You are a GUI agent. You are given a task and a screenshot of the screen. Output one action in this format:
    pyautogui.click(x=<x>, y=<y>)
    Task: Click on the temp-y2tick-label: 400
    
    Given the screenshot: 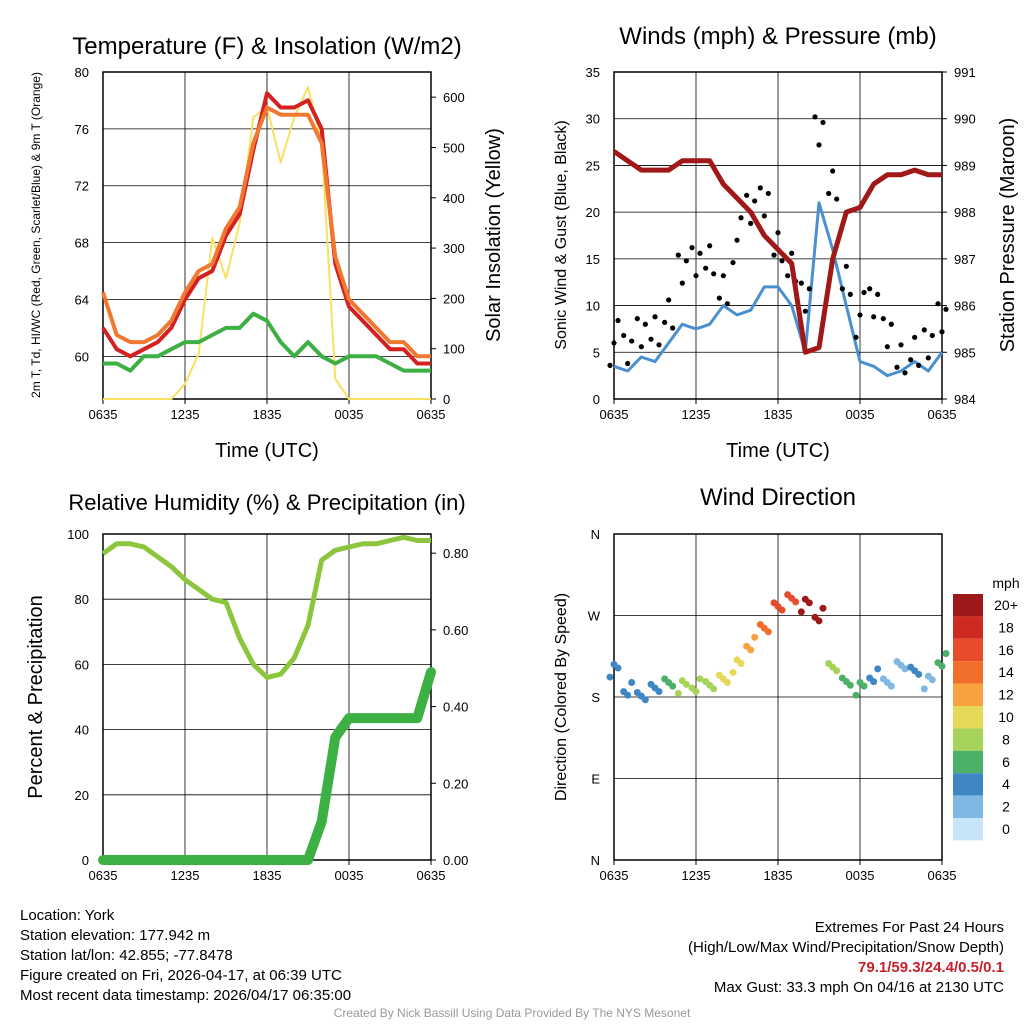 What is the action you would take?
    pyautogui.click(x=454, y=198)
    